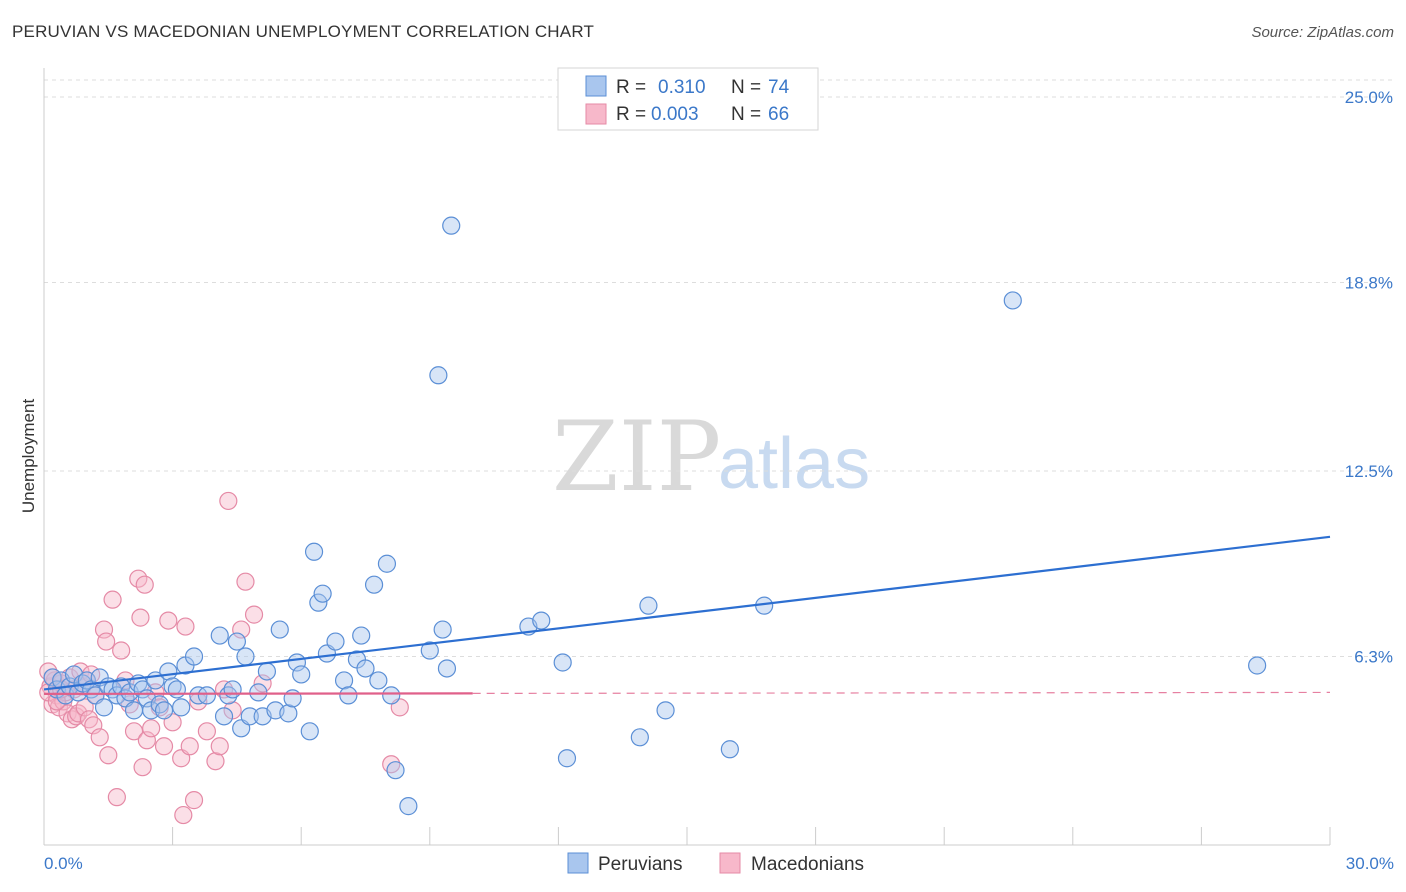  I want to click on legend-n-label-1: N =, so click(746, 87).